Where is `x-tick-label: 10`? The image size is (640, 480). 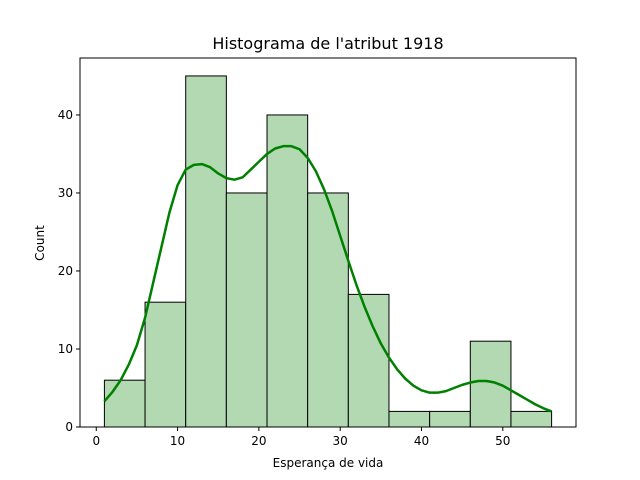 x-tick-label: 10 is located at coordinates (177, 441).